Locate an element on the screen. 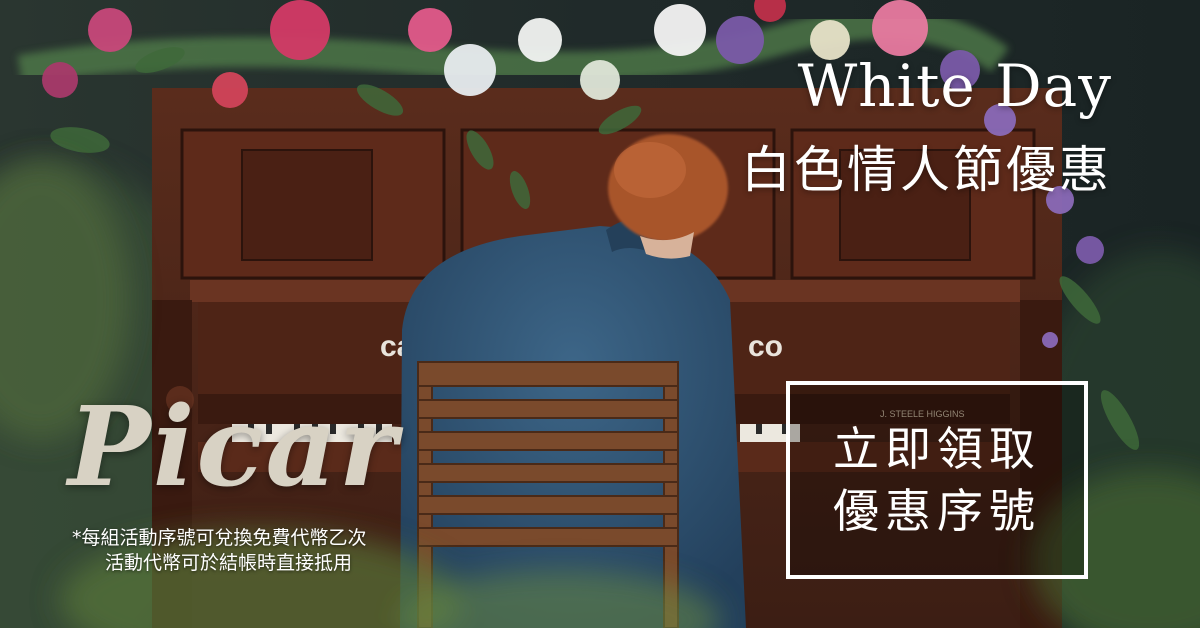 The height and width of the screenshot is (628, 1200). chair is located at coordinates (548, 494).